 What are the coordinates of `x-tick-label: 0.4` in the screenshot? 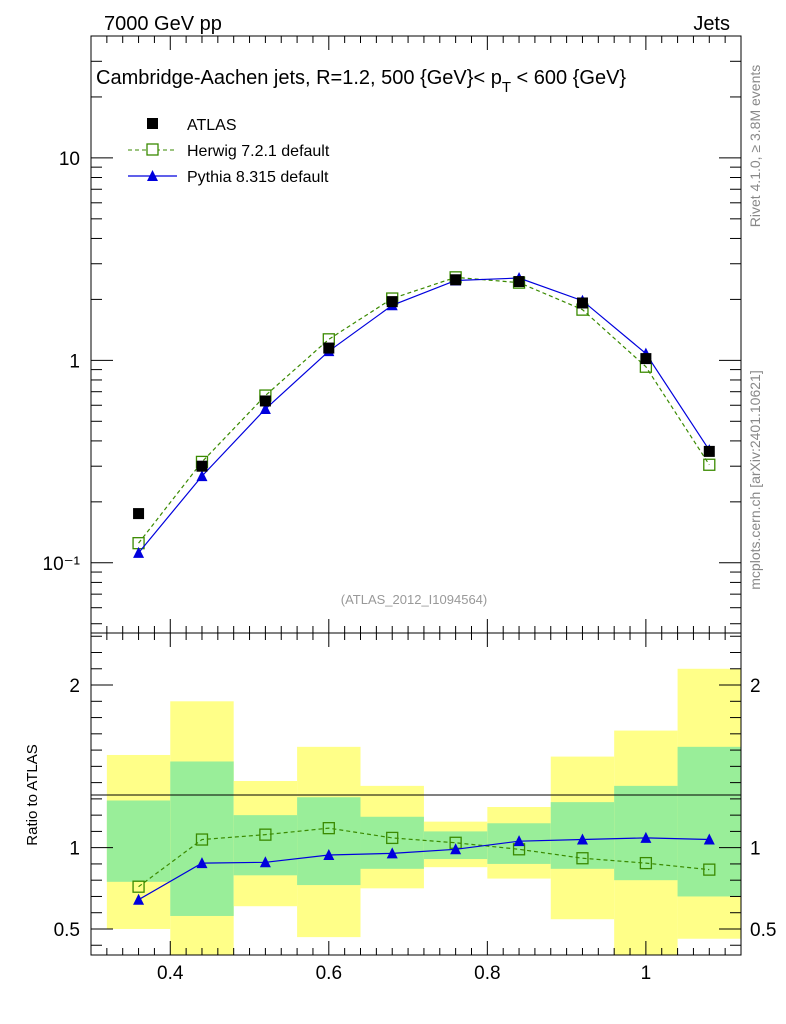 It's located at (170, 973).